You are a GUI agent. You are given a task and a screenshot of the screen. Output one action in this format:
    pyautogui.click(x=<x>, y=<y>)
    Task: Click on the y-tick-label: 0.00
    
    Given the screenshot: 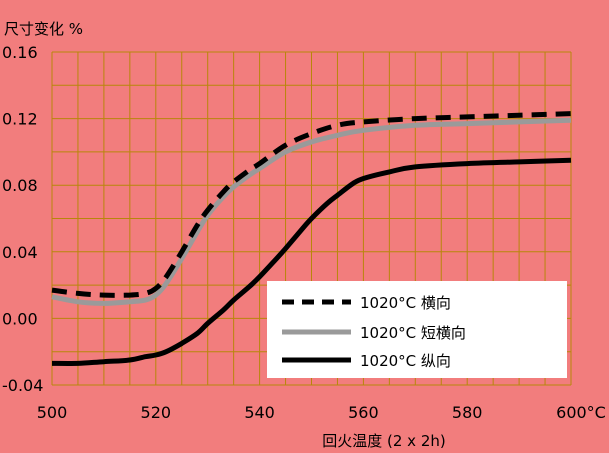 What is the action you would take?
    pyautogui.click(x=20, y=318)
    